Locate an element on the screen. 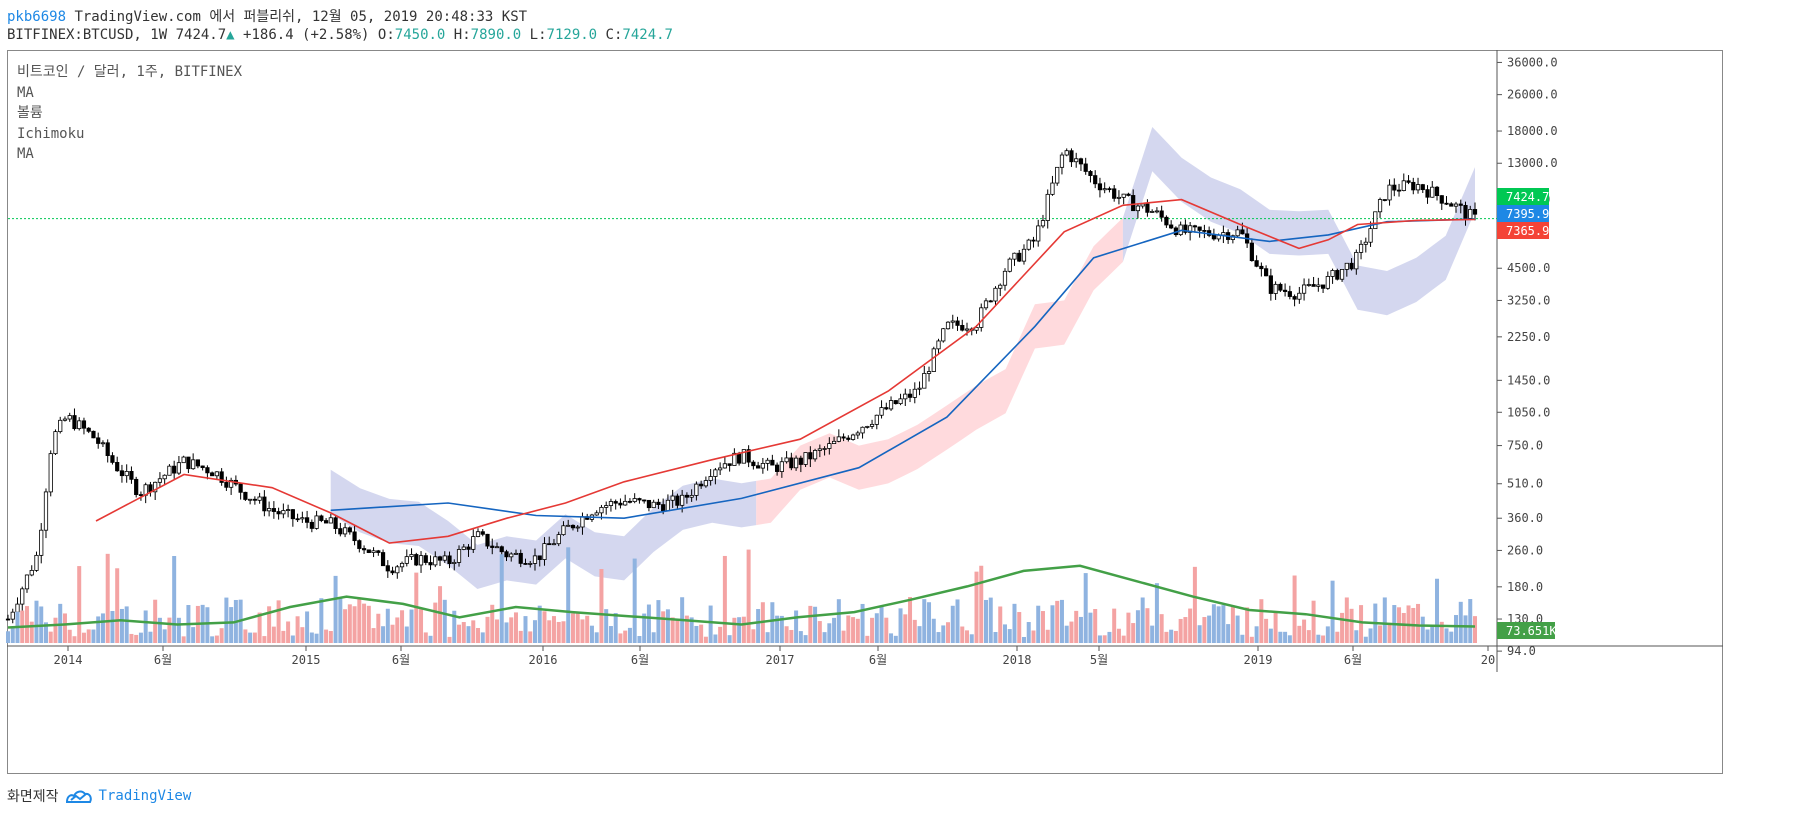 The width and height of the screenshot is (1808, 819). x-tick-label: 6월 is located at coordinates (878, 660).